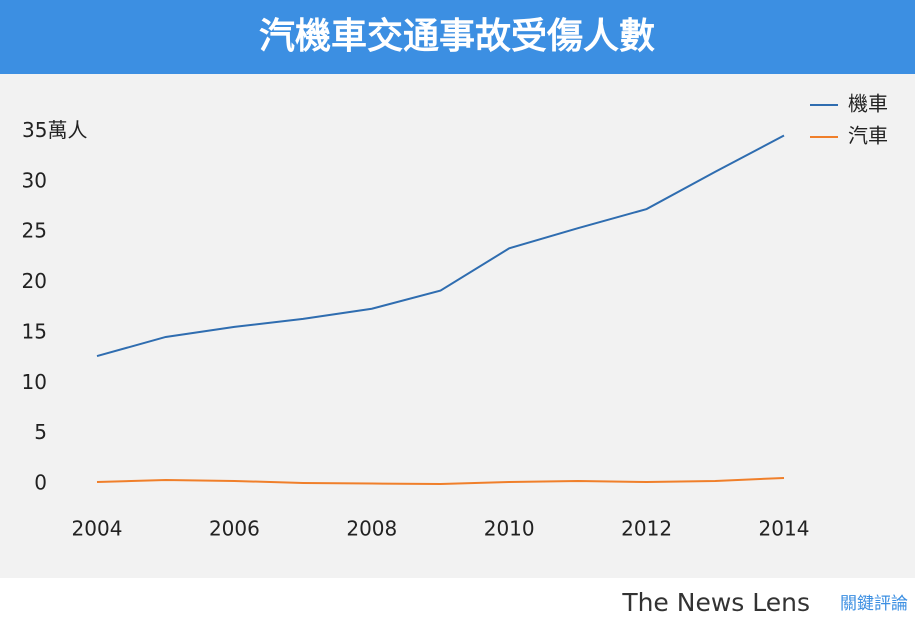 This screenshot has width=915, height=622. What do you see at coordinates (34, 231) in the screenshot?
I see `y-tick-label: 25` at bounding box center [34, 231].